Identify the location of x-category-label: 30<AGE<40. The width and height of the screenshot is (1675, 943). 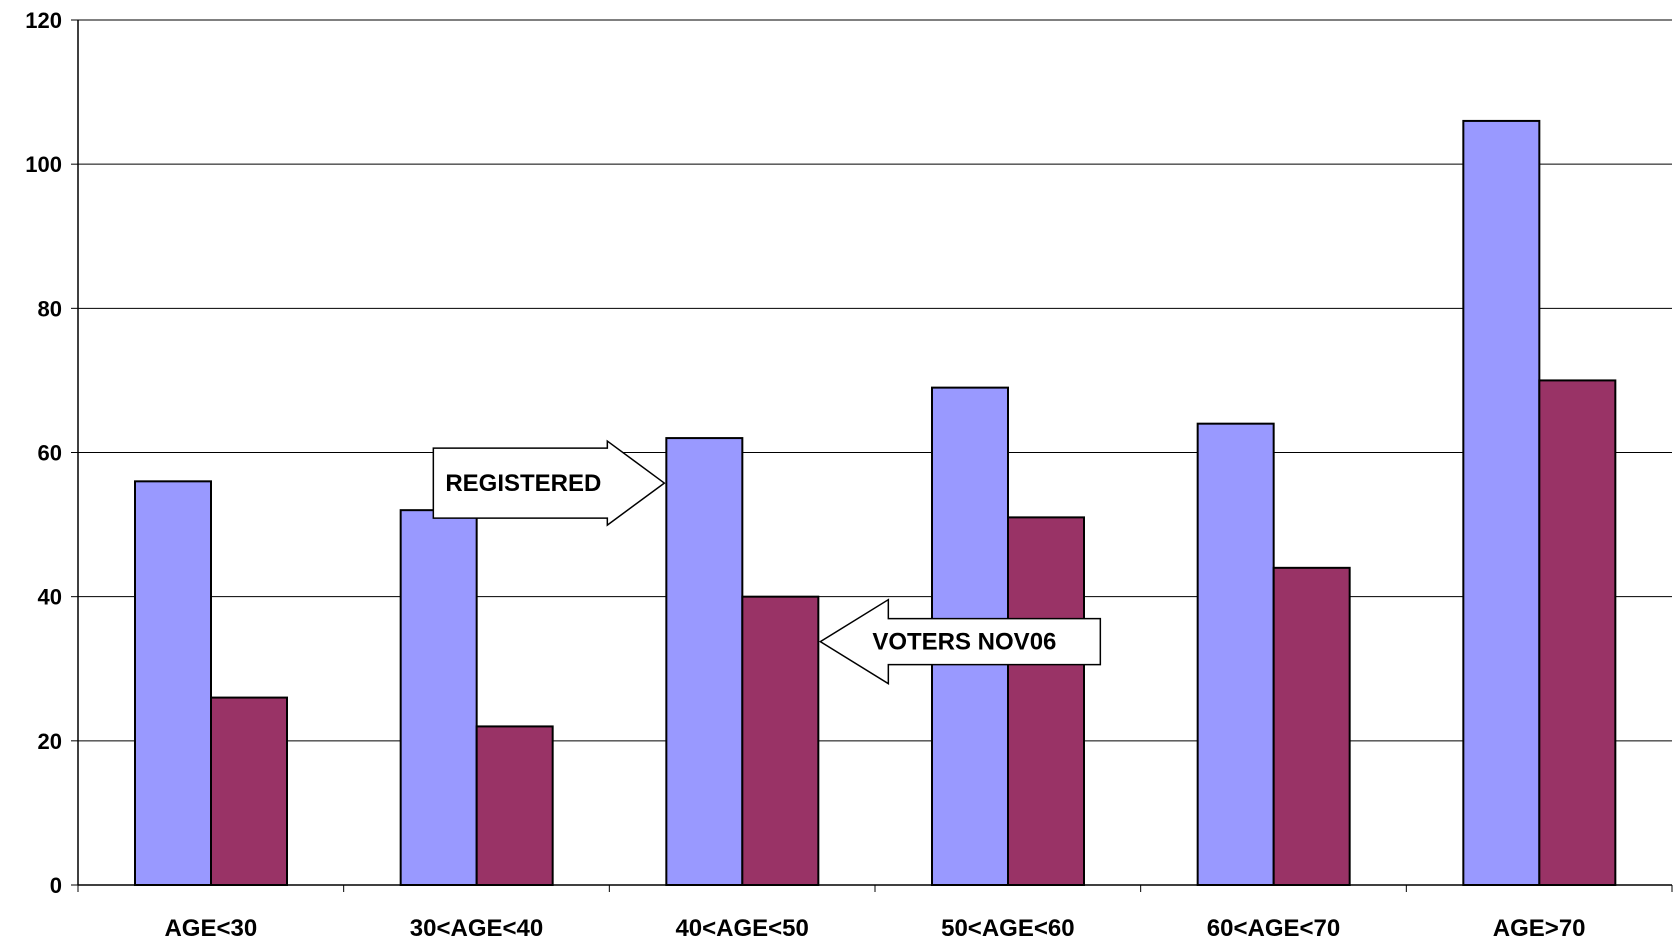
(476, 928).